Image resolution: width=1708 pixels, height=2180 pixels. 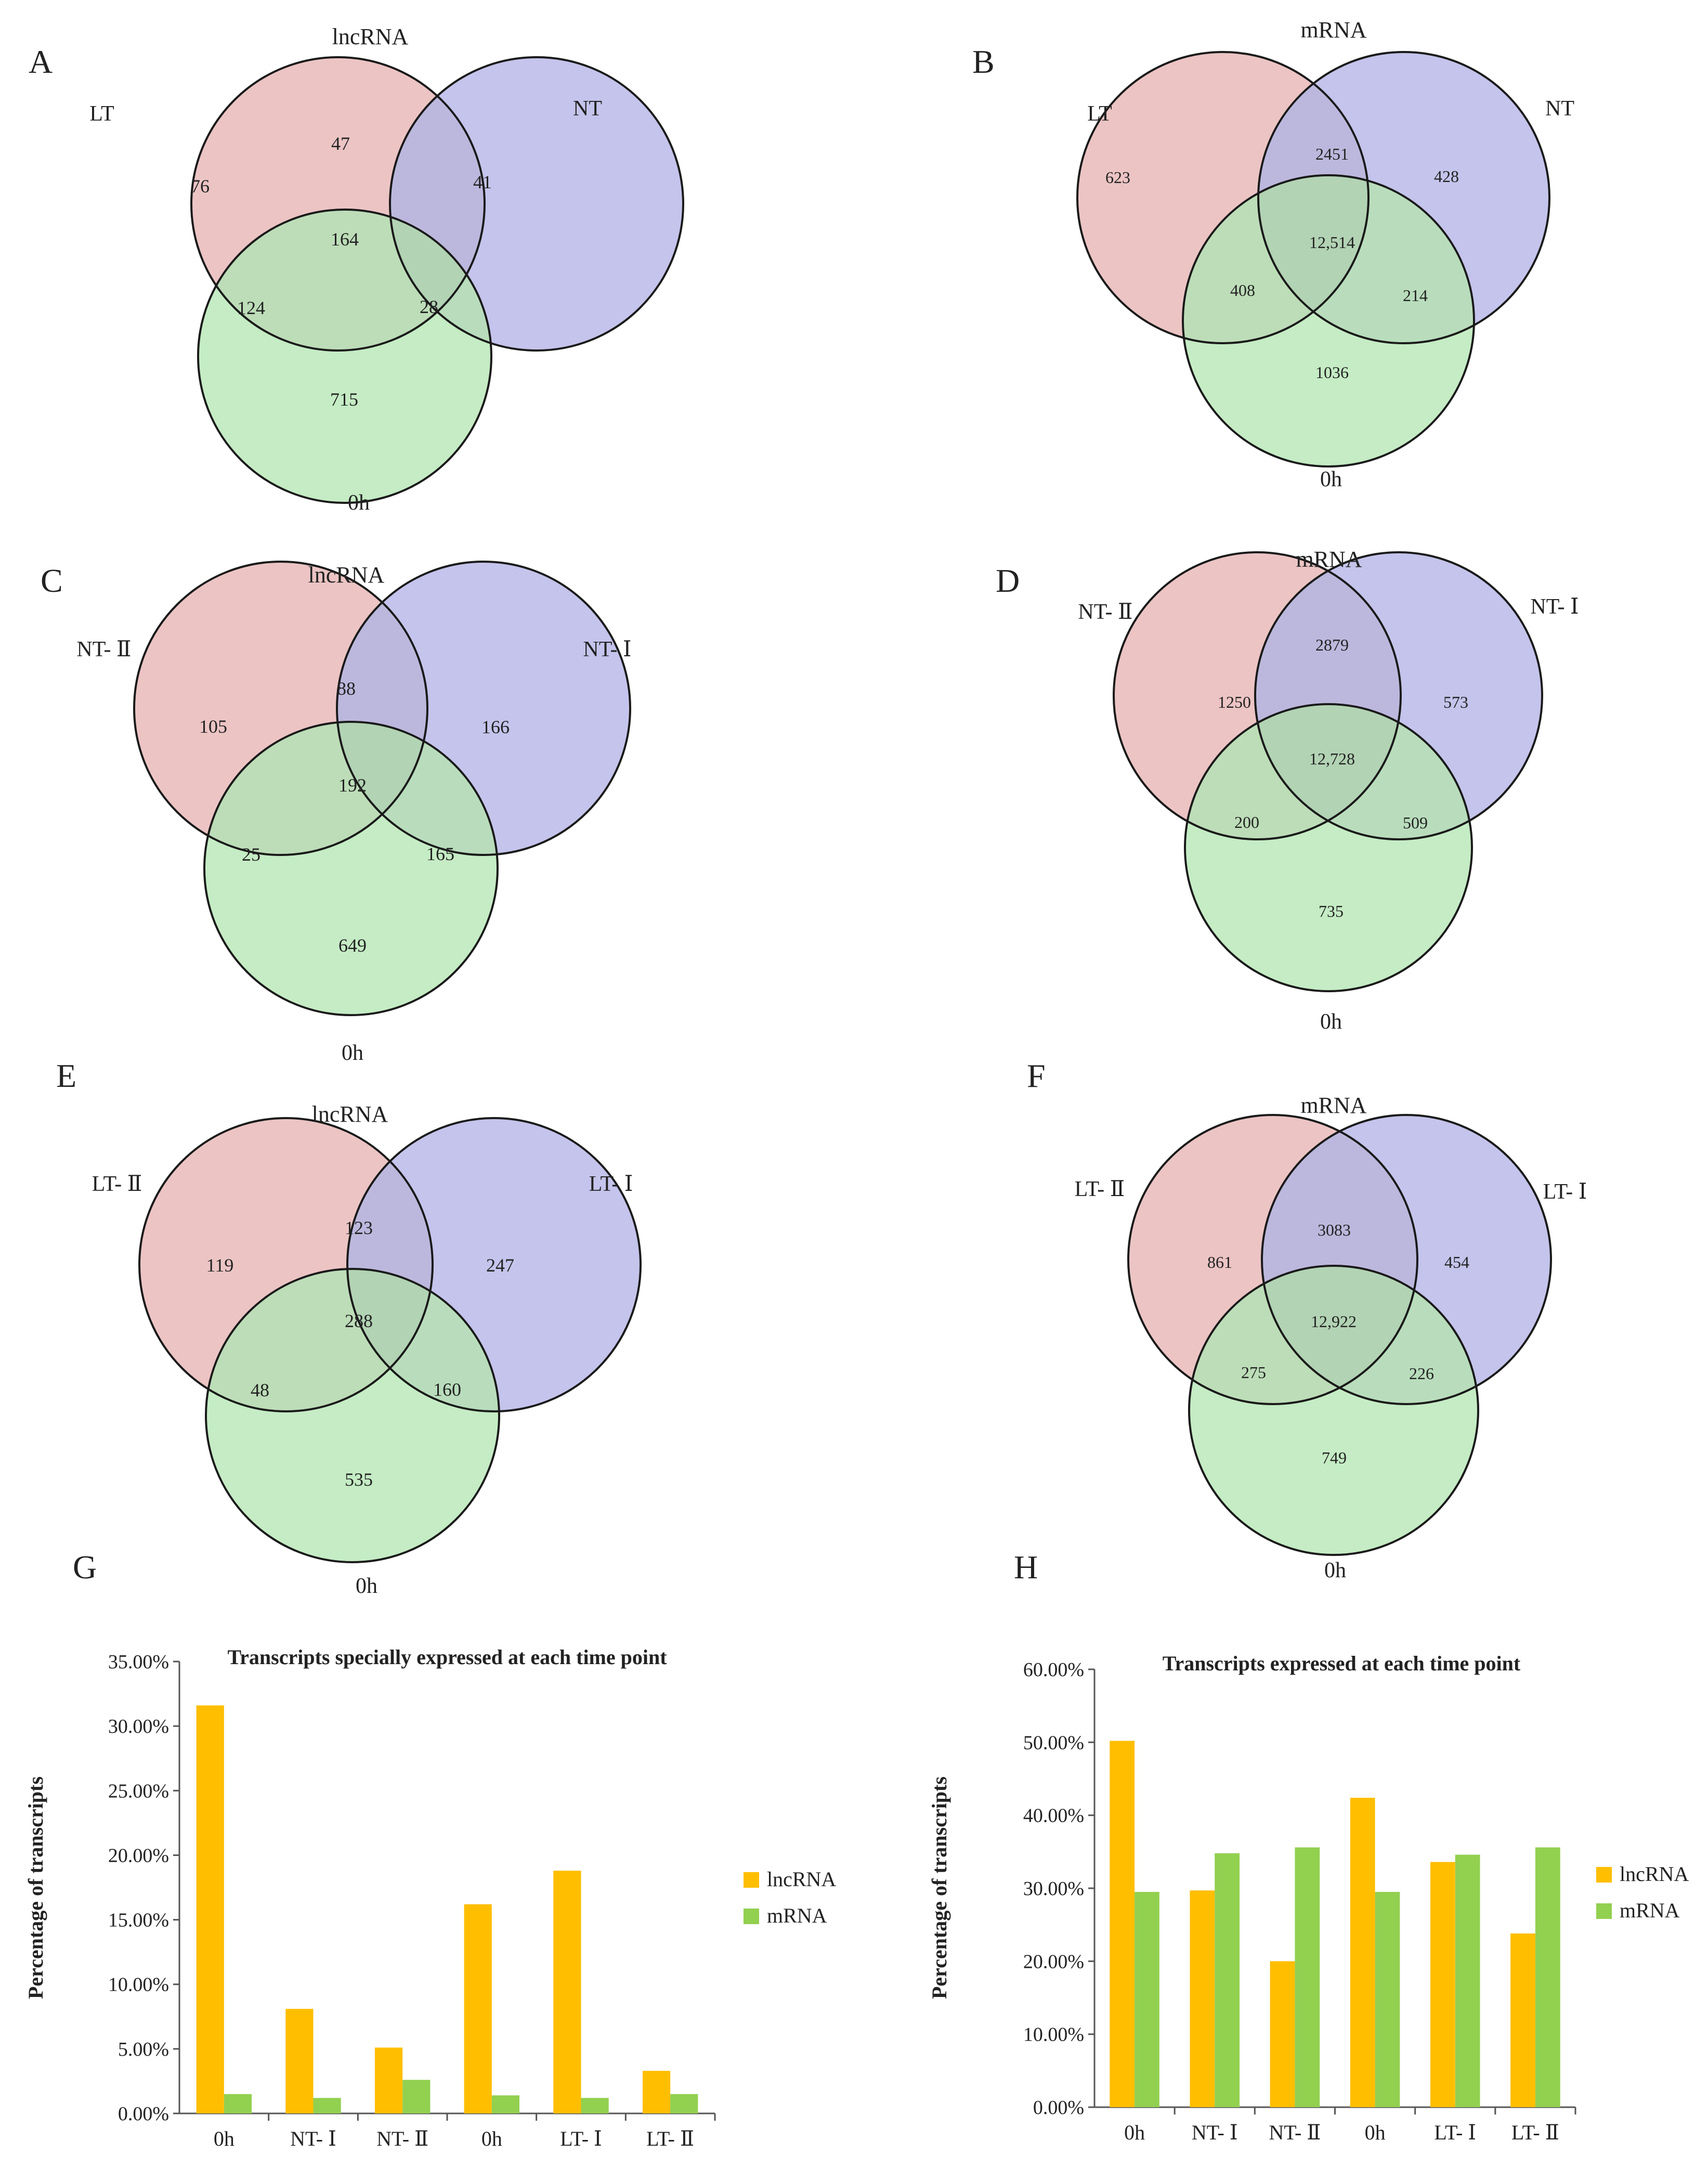 What do you see at coordinates (1446, 176) in the screenshot?
I see `region-count-right-only: 428` at bounding box center [1446, 176].